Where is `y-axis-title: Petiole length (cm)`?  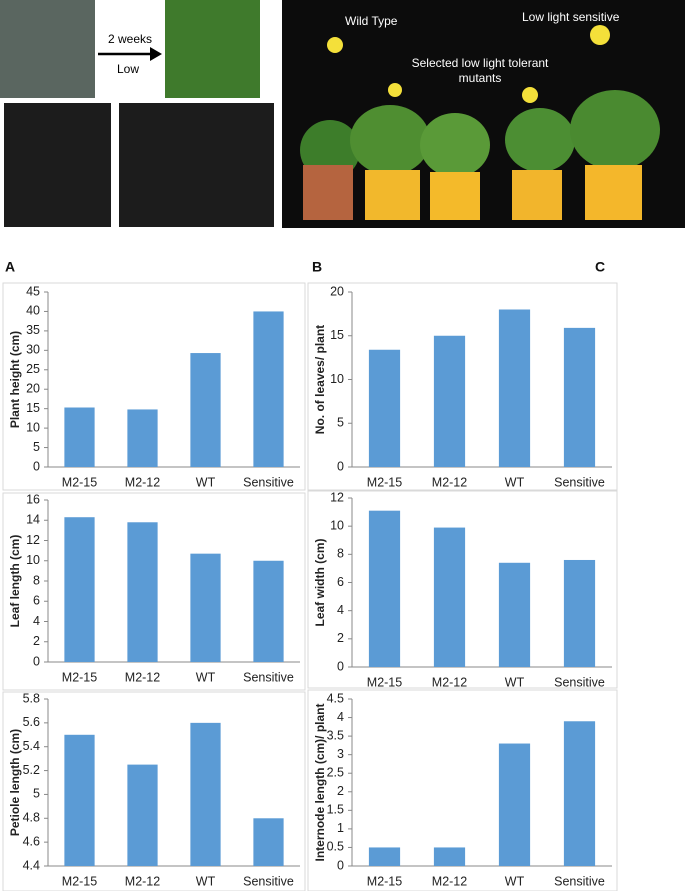
y-axis-title: Petiole length (cm) is located at coordinates (15, 782).